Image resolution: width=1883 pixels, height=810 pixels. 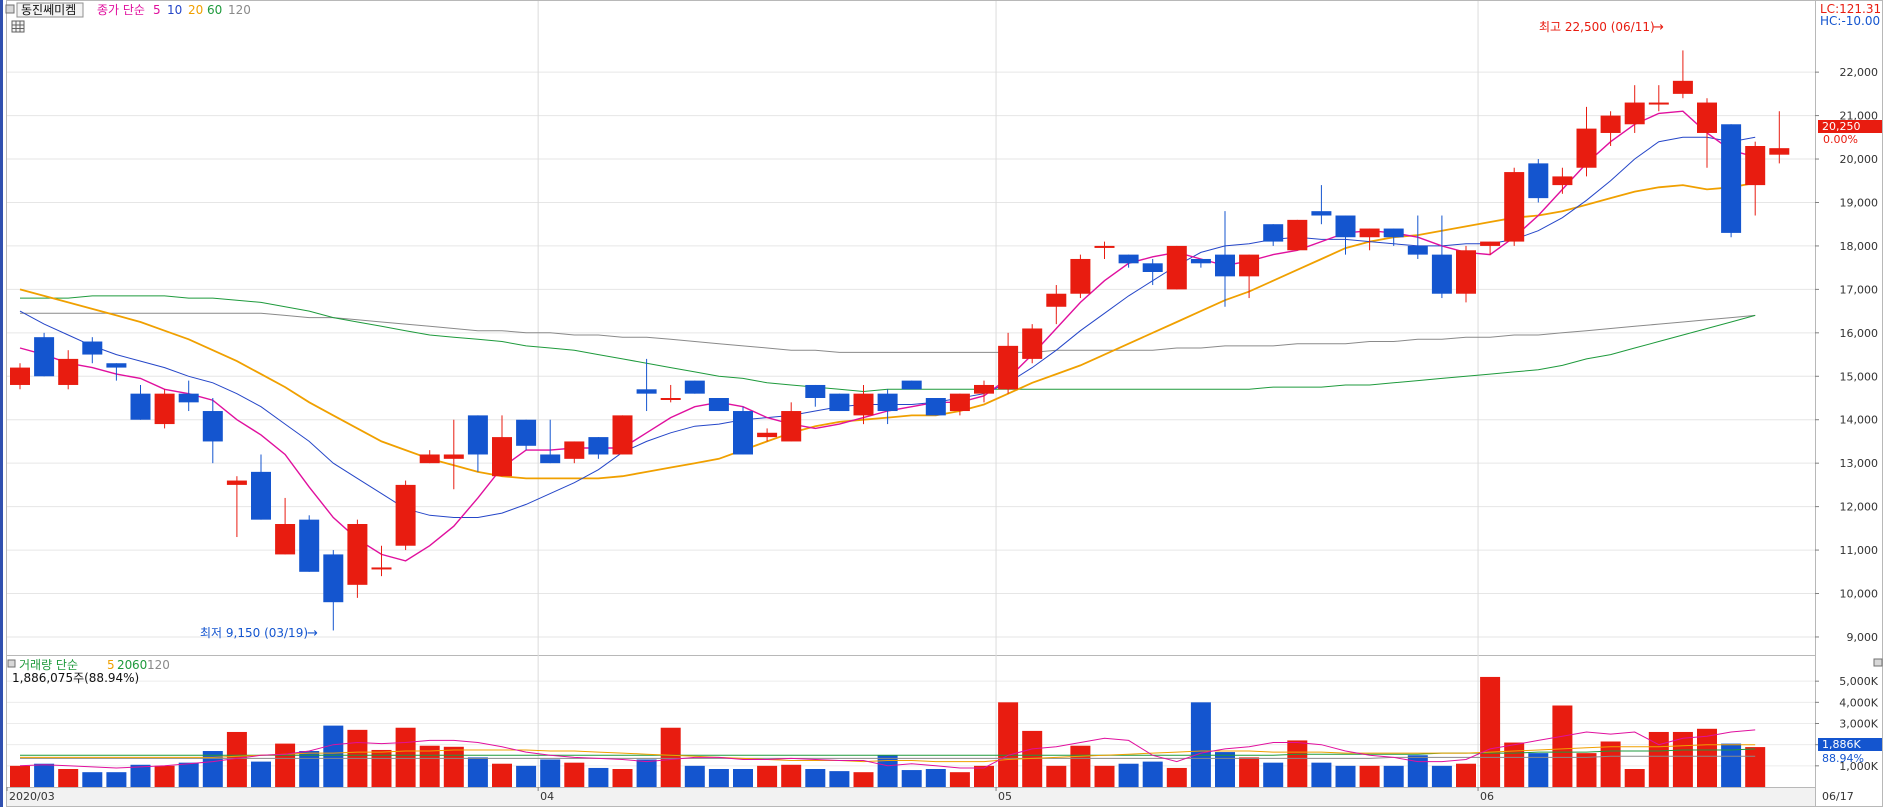 What do you see at coordinates (1850, 9) in the screenshot?
I see `lc-label: LC:121.31` at bounding box center [1850, 9].